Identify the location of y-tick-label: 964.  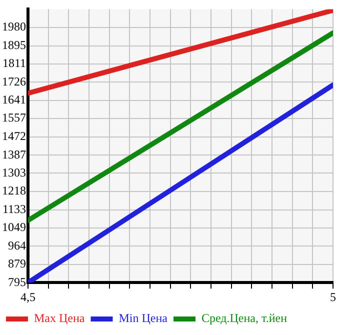
(17, 245).